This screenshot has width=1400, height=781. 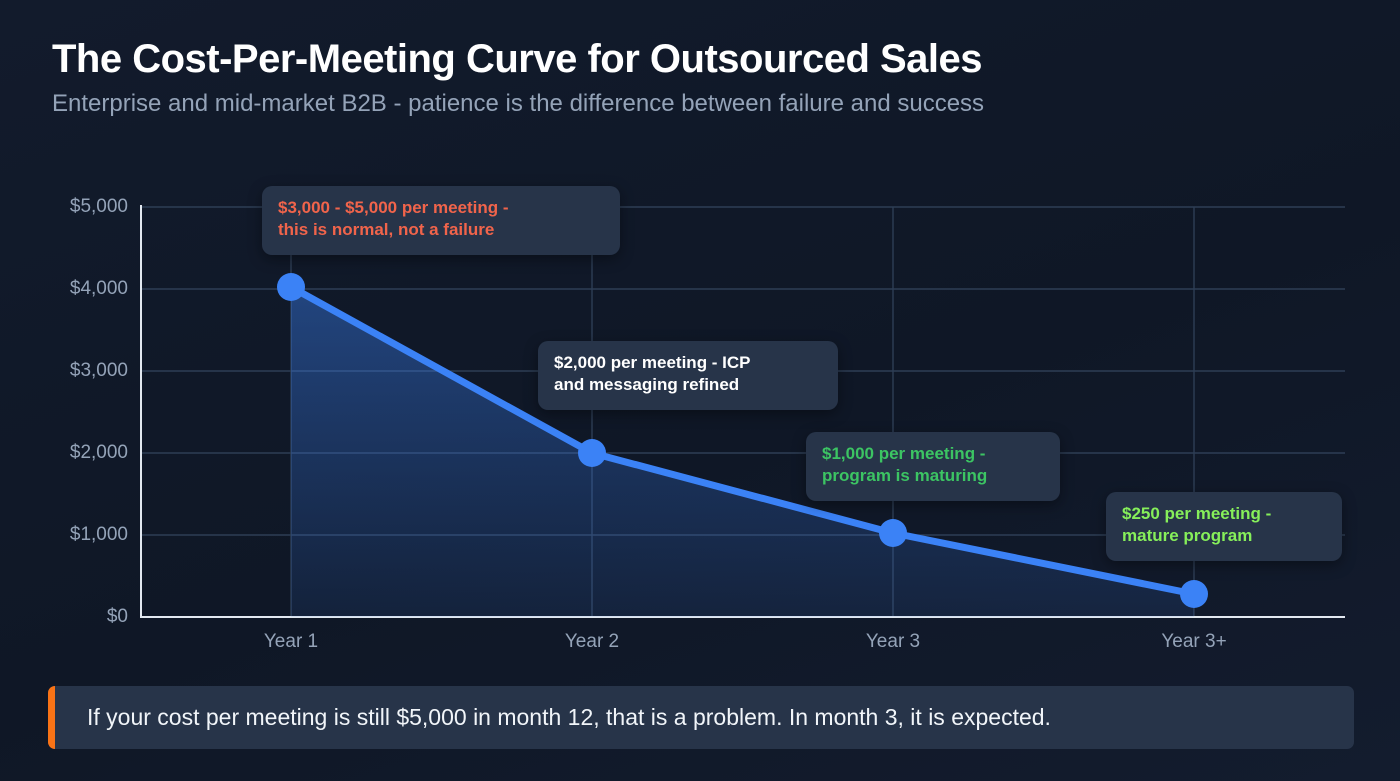 What do you see at coordinates (1194, 641) in the screenshot?
I see `x-tick-label: Year 3+` at bounding box center [1194, 641].